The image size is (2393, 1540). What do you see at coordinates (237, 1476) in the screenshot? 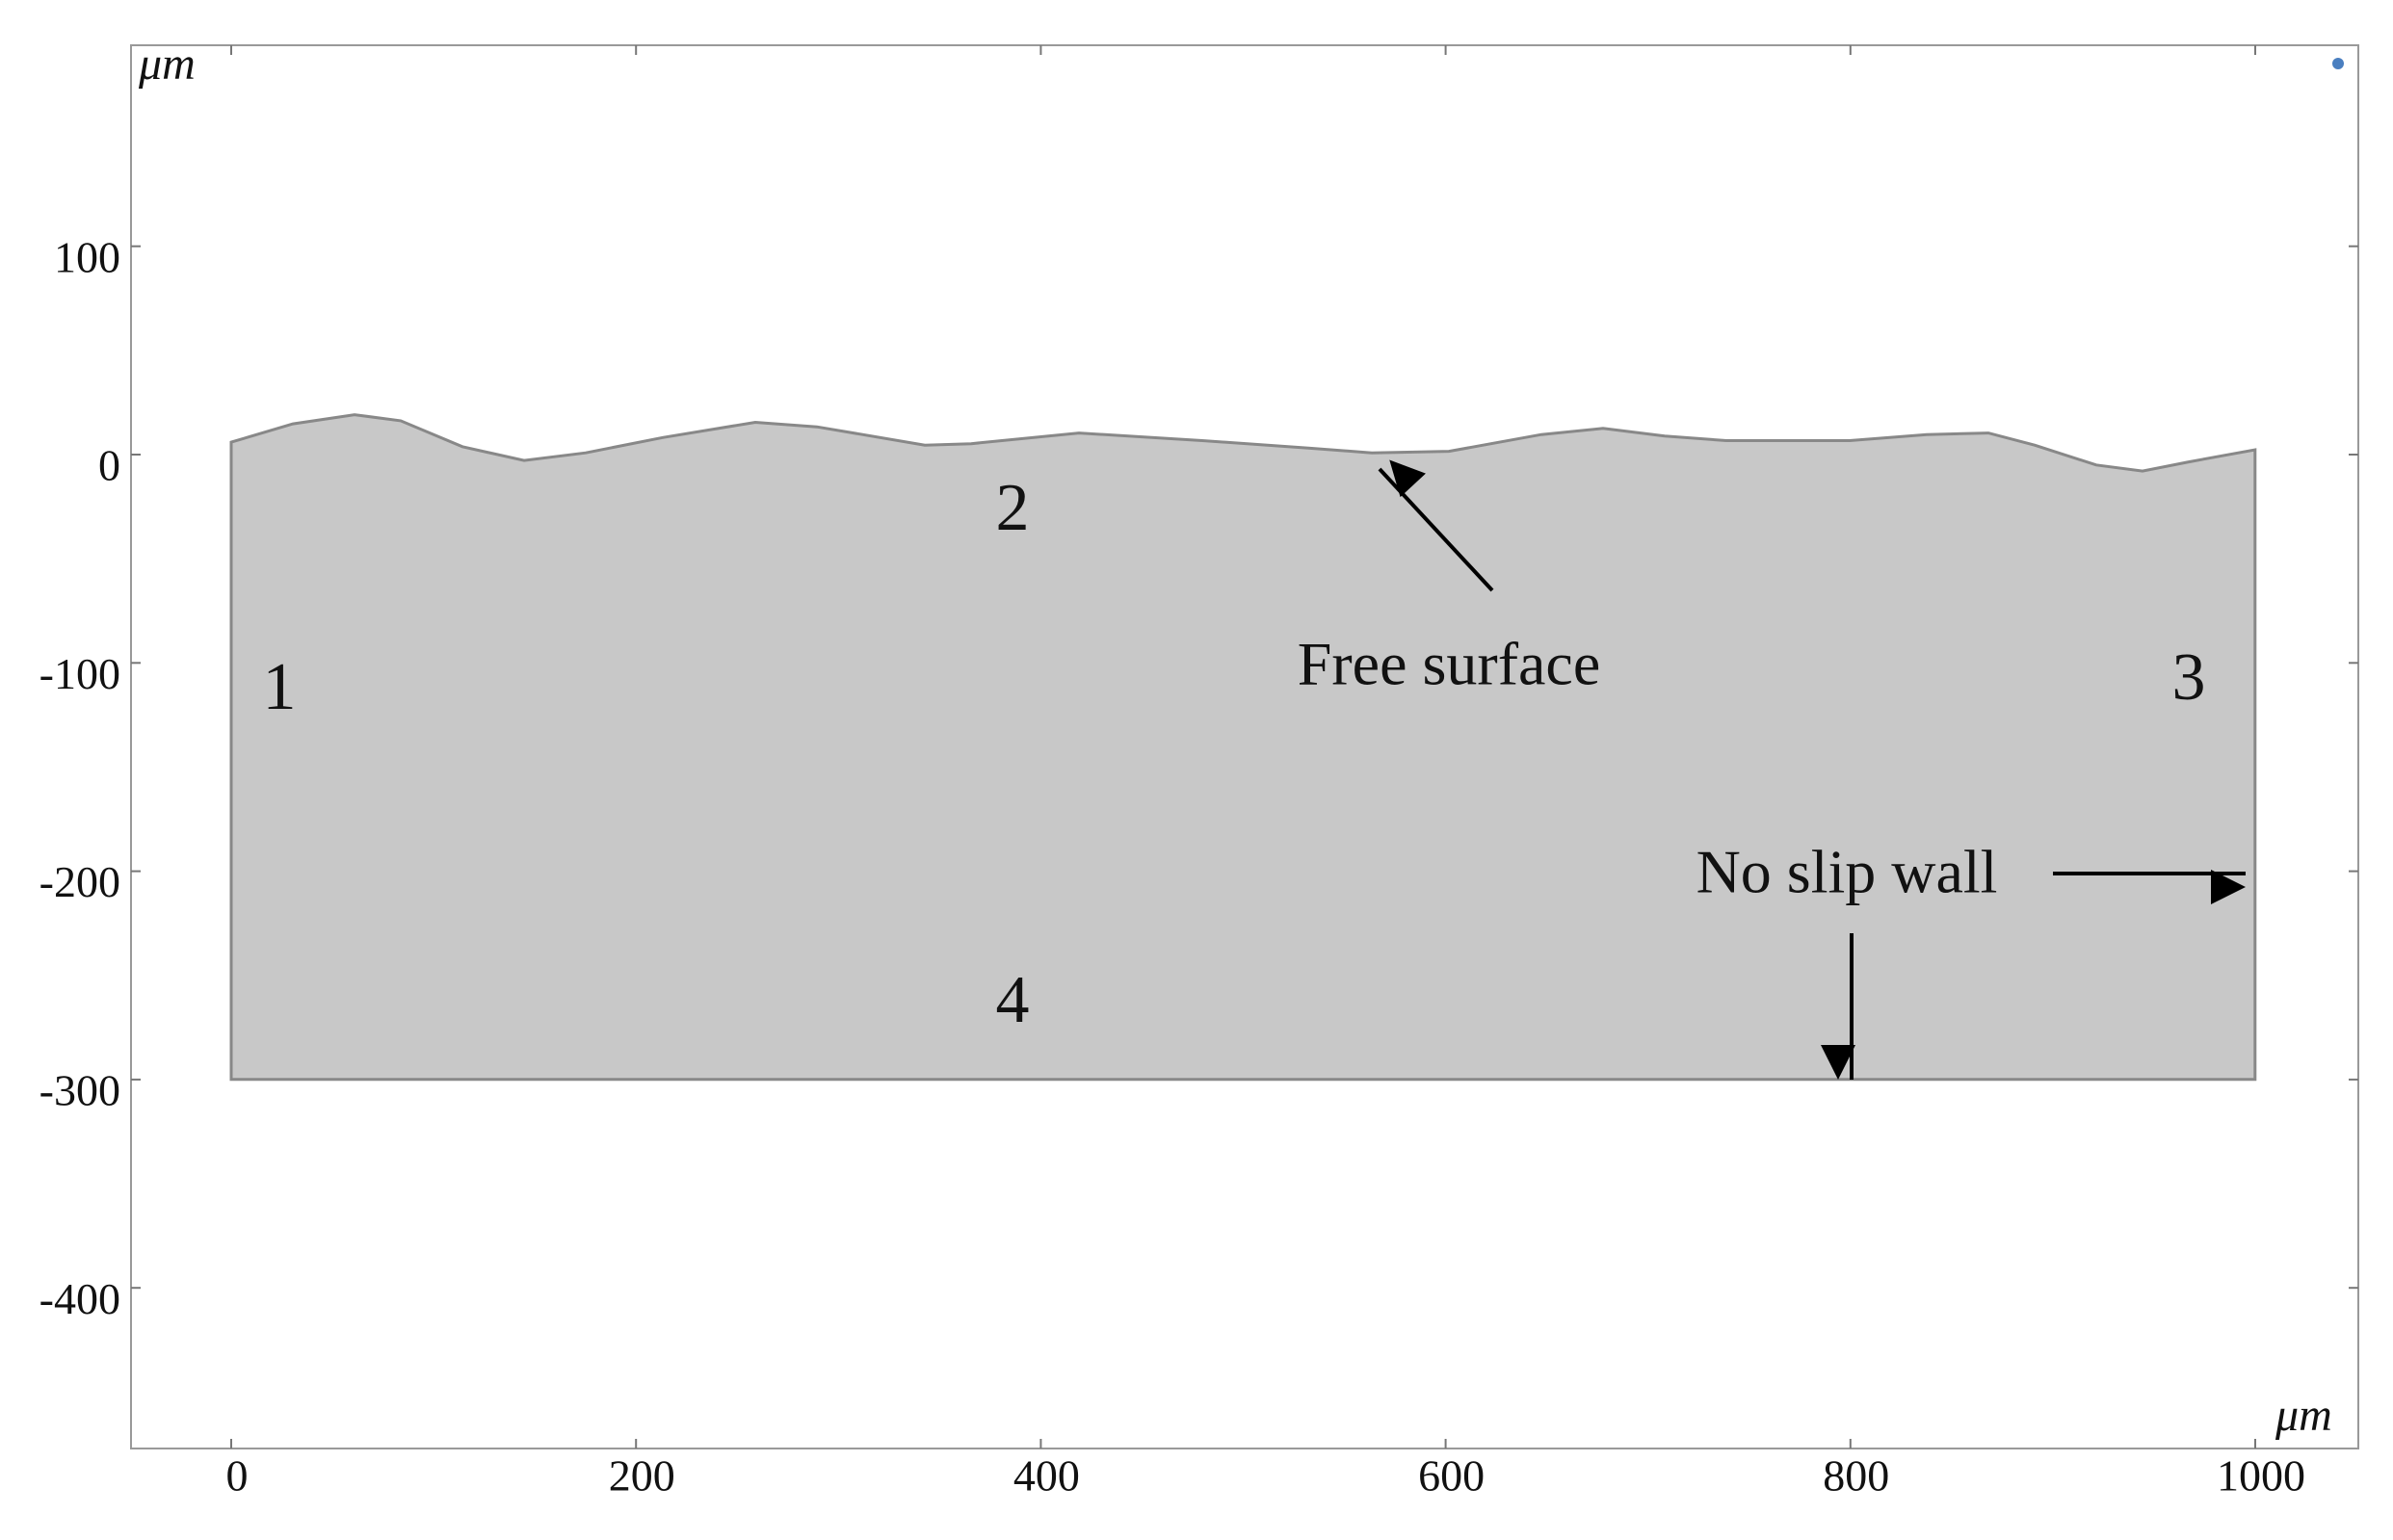
I see `x-tick-label: 0` at bounding box center [237, 1476].